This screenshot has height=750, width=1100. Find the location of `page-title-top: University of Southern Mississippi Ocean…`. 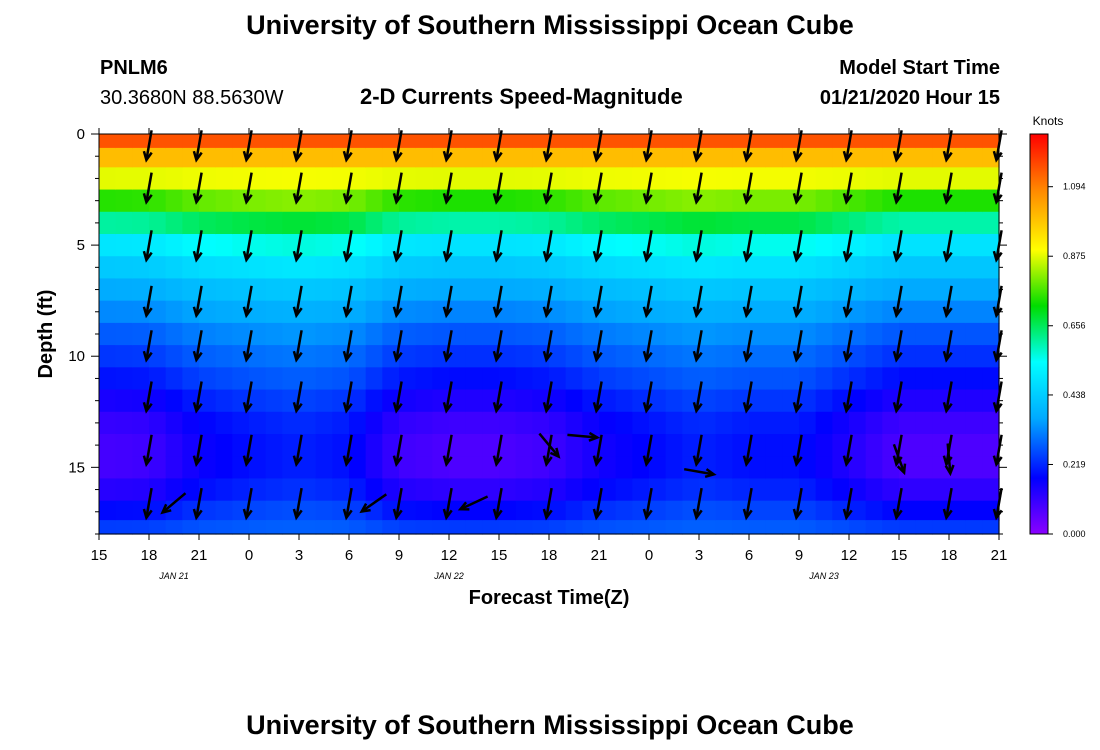

page-title-top: University of Southern Mississippi Ocean… is located at coordinates (550, 25).